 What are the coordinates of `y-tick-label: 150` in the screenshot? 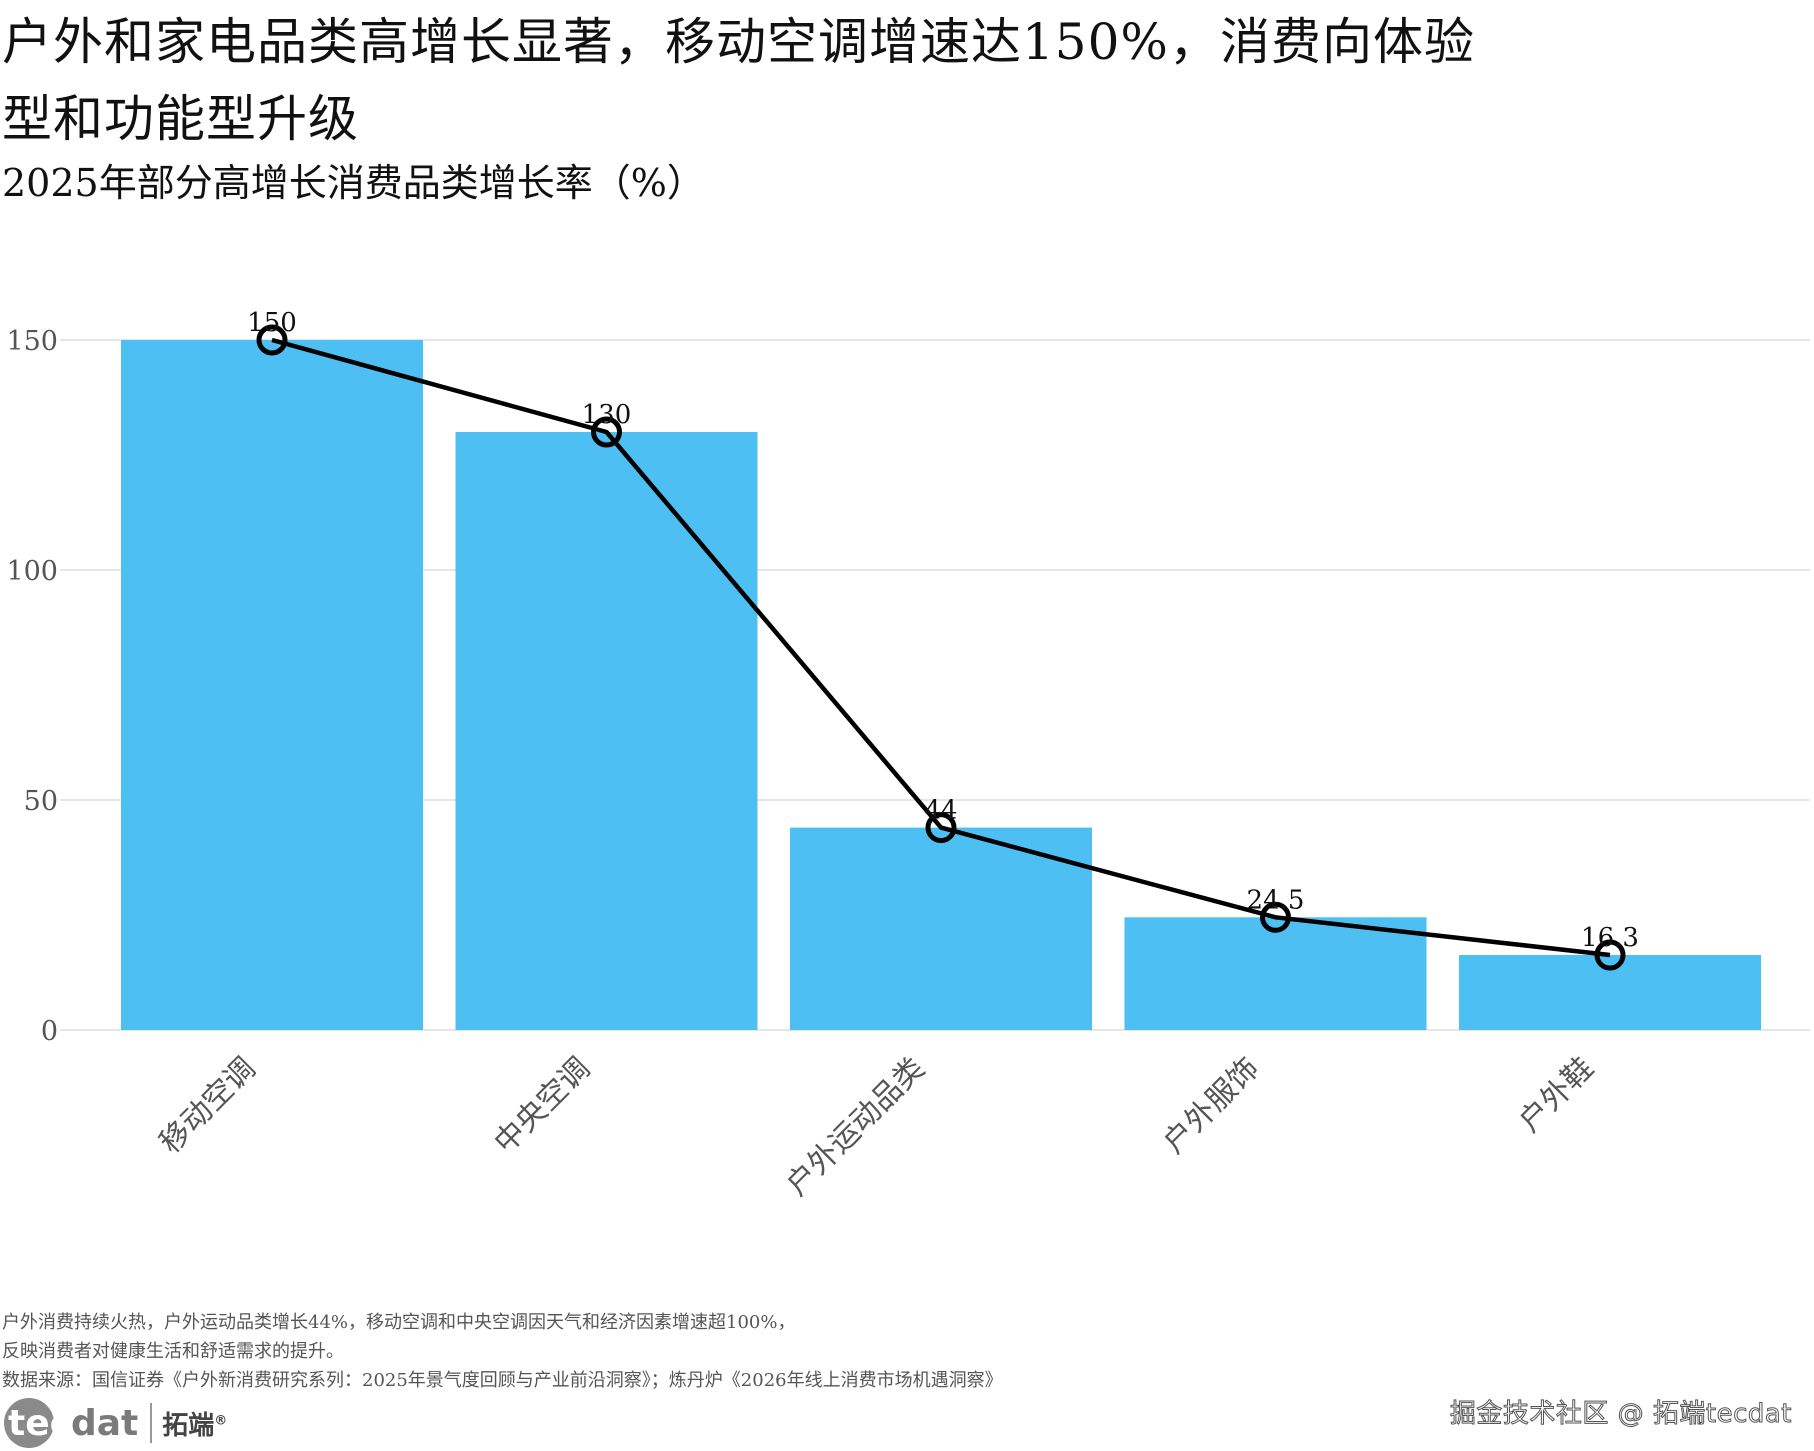 It's located at (32, 341).